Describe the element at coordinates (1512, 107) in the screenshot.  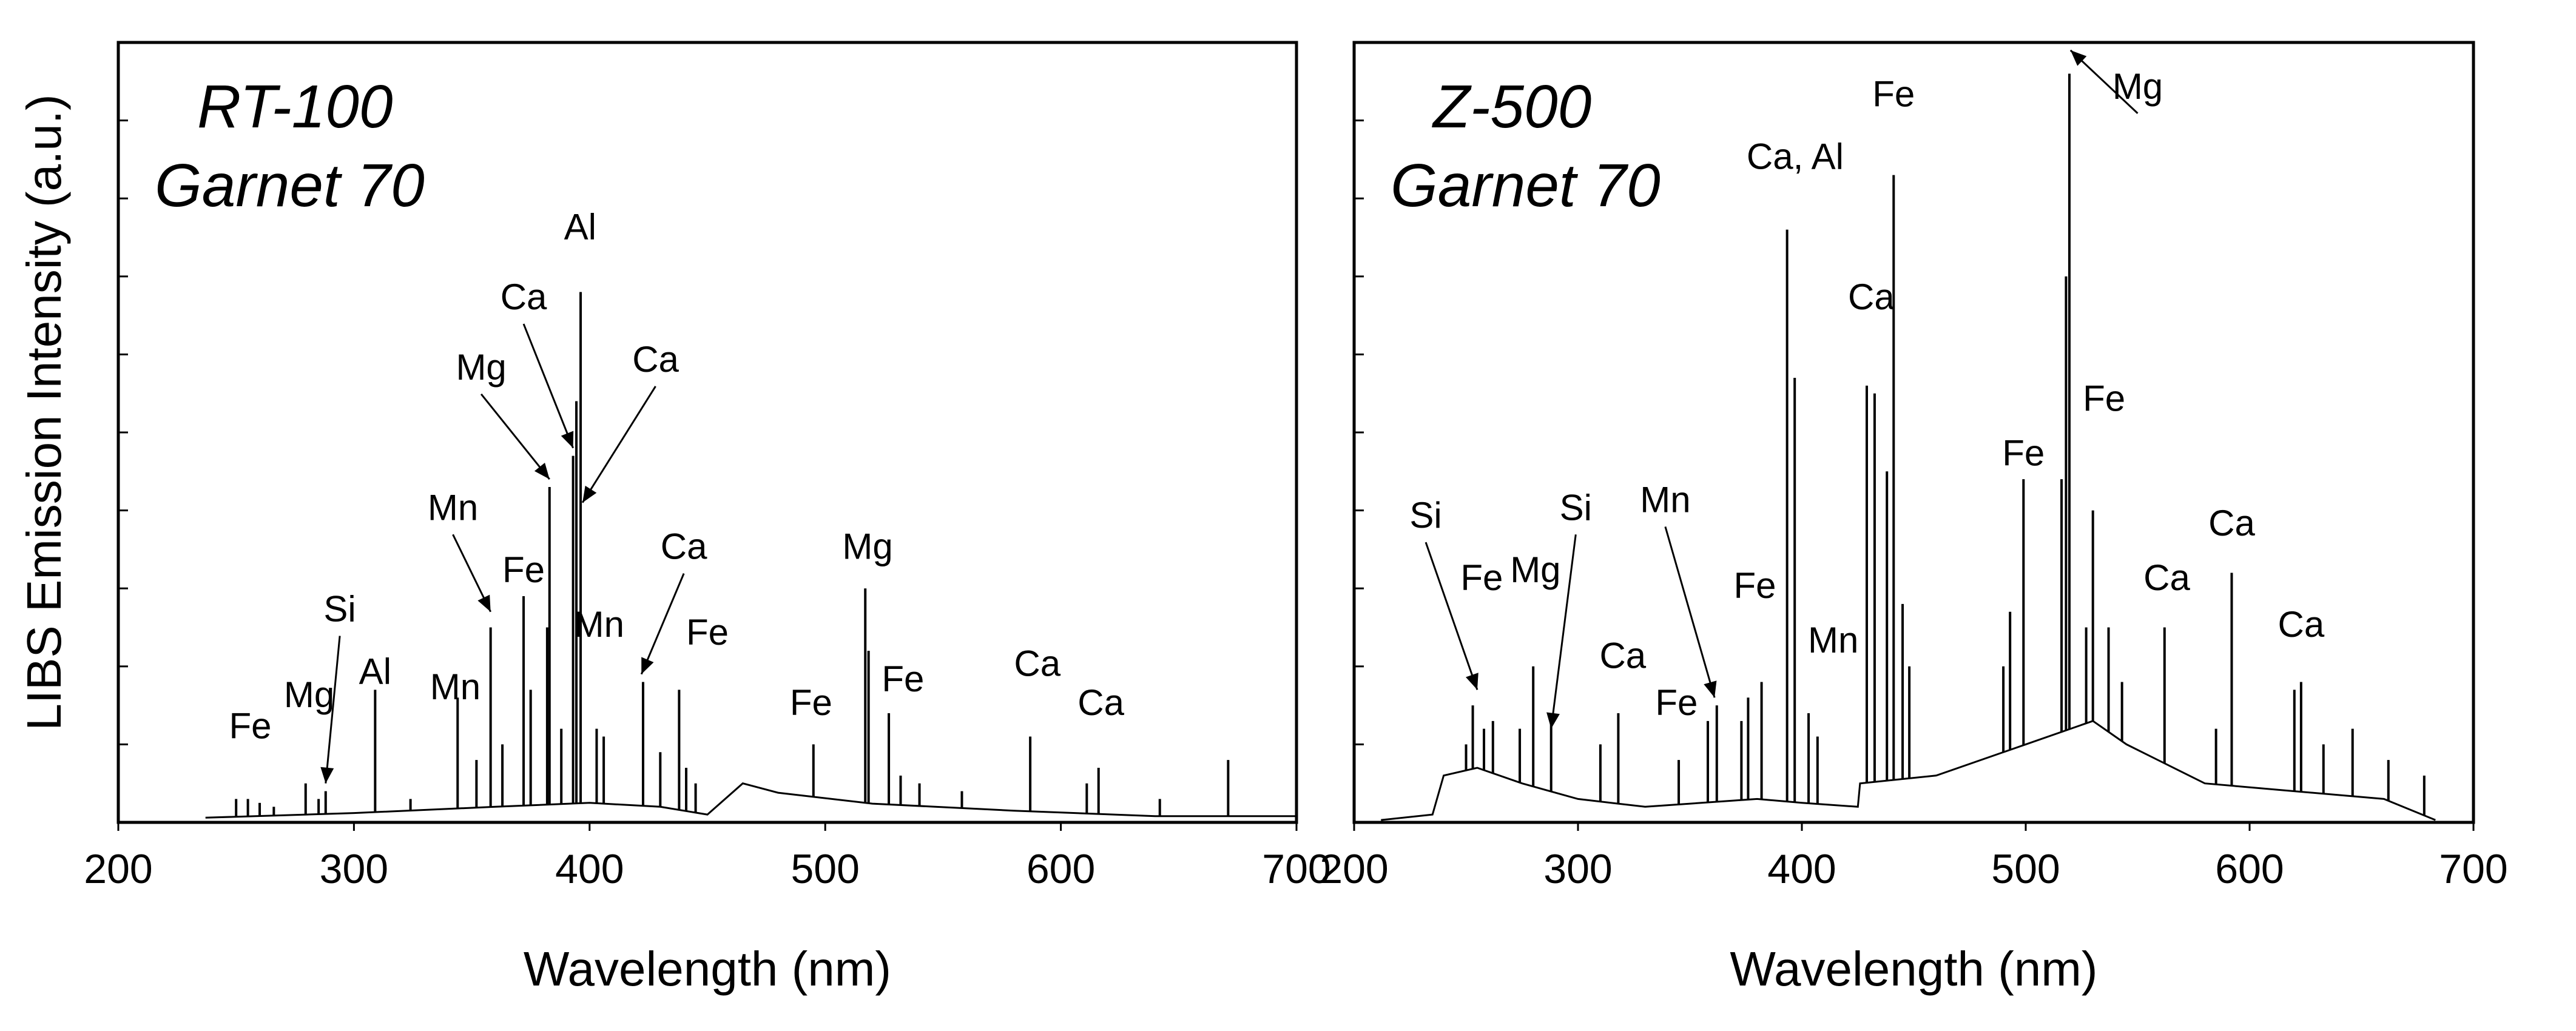
I see `panel-title-model: Z-500` at that location.